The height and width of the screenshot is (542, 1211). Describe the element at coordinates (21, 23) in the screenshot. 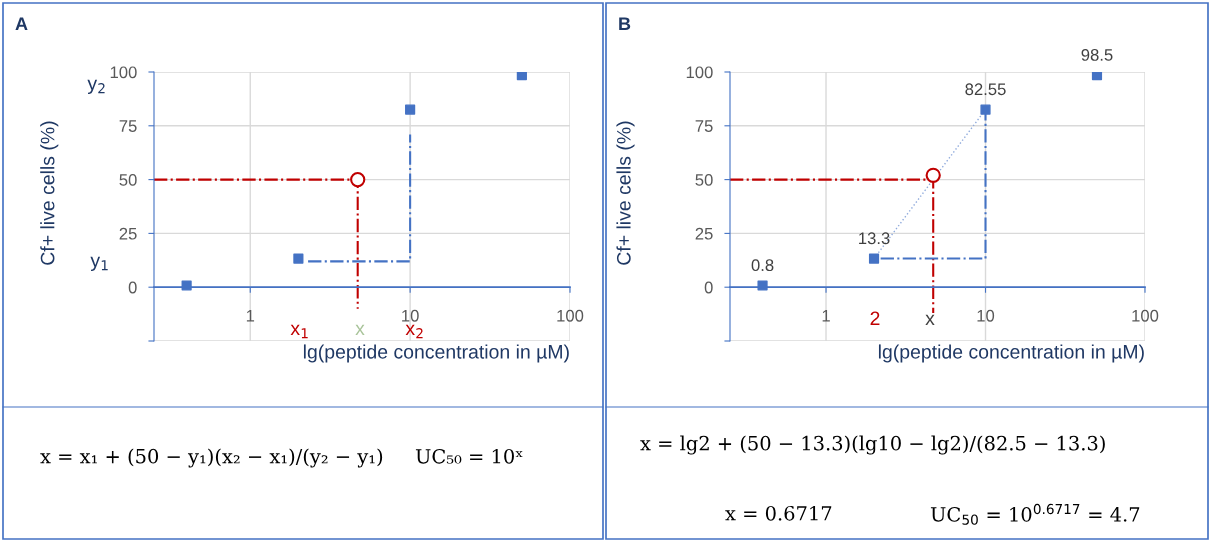

I see `chart-title: A` at that location.